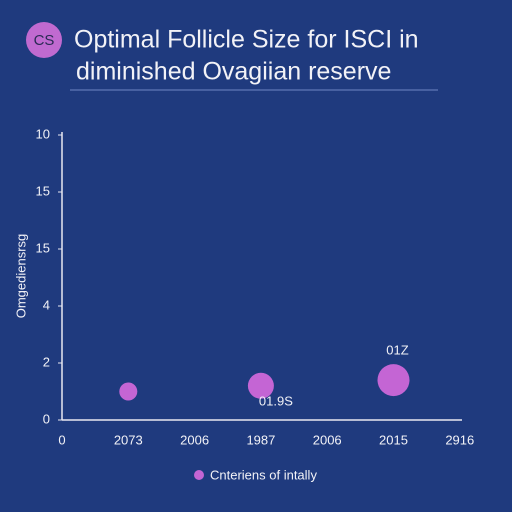  Describe the element at coordinates (43, 133) in the screenshot. I see `y-tick-label: 10` at that location.